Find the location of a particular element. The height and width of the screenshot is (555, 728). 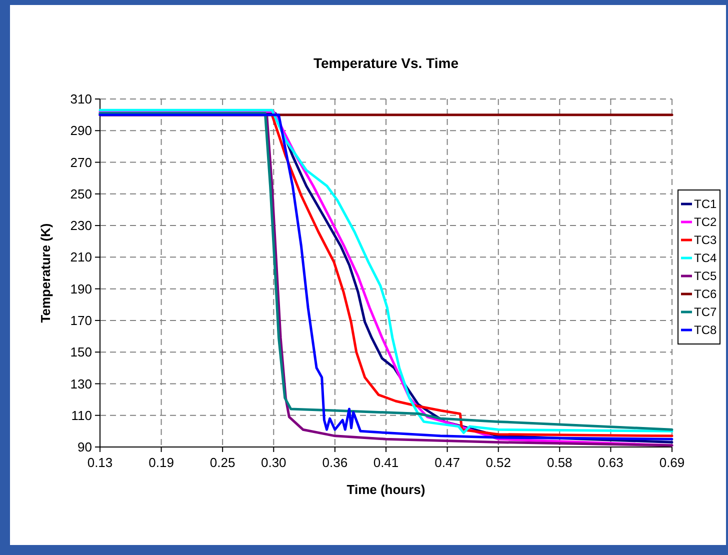

x-tick-label: 0.52 is located at coordinates (499, 462).